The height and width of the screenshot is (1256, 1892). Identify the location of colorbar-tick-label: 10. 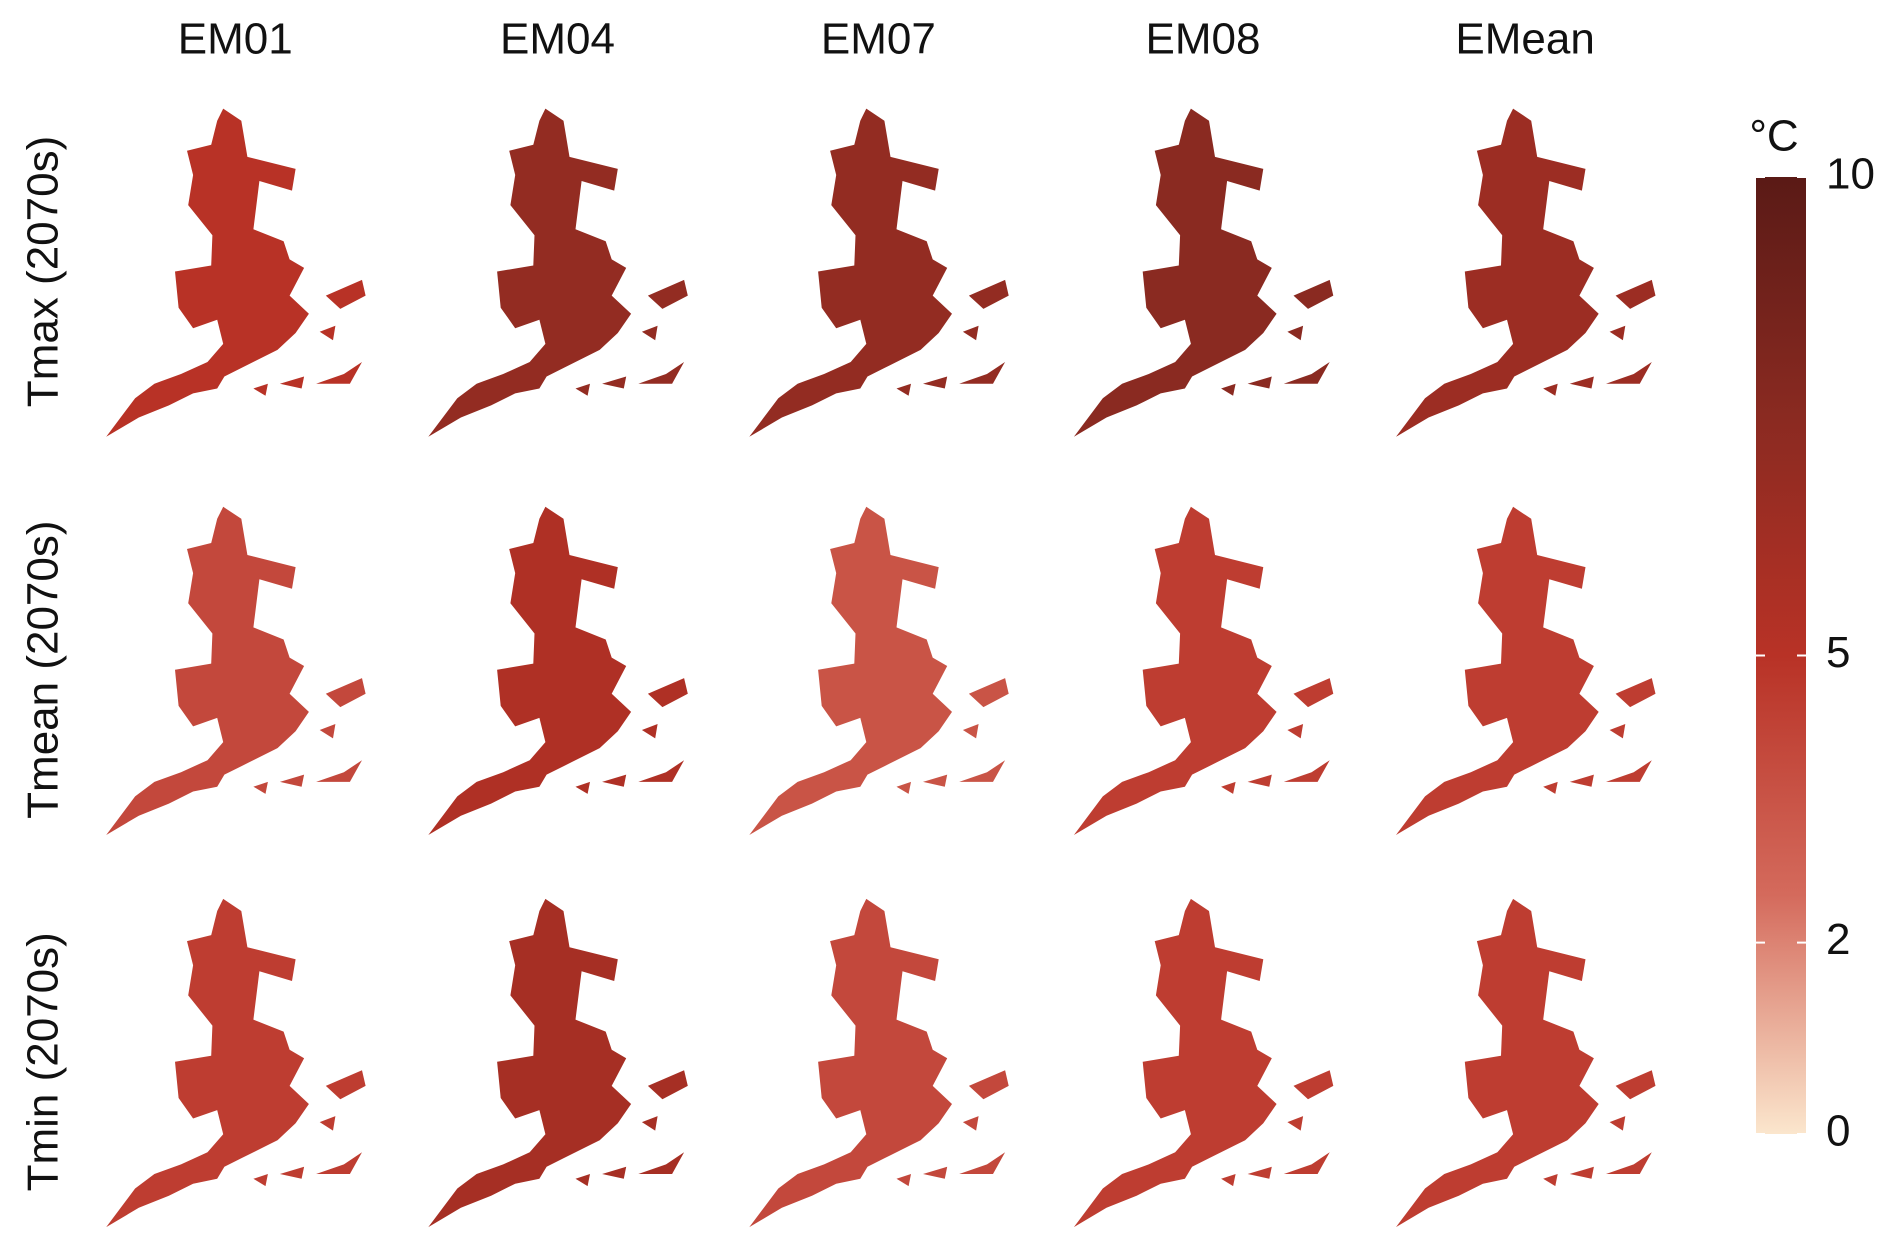
(1850, 174).